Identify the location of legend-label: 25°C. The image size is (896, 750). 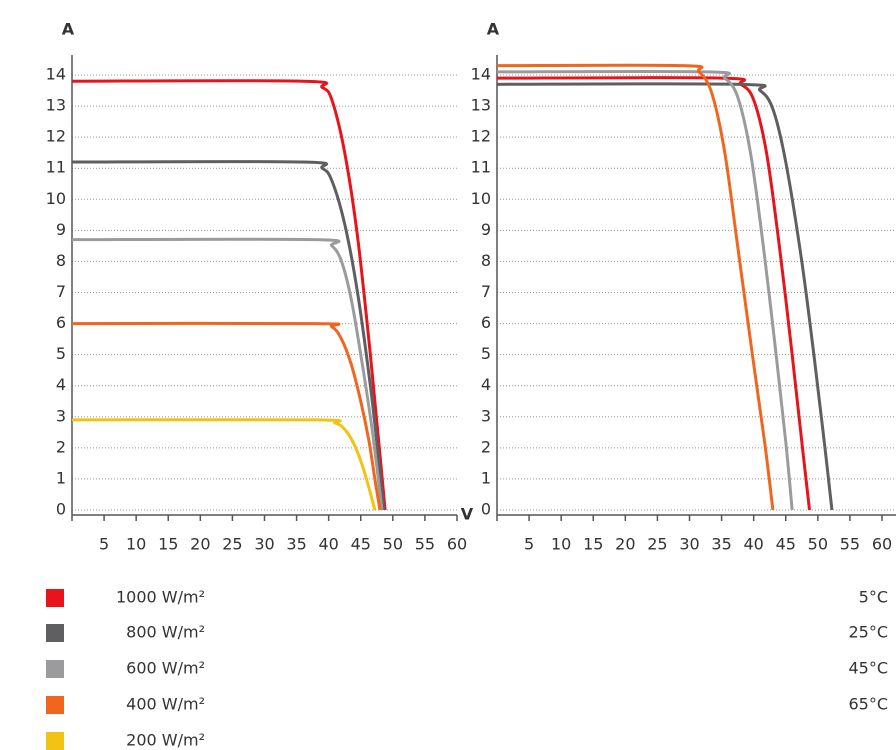
(868, 632).